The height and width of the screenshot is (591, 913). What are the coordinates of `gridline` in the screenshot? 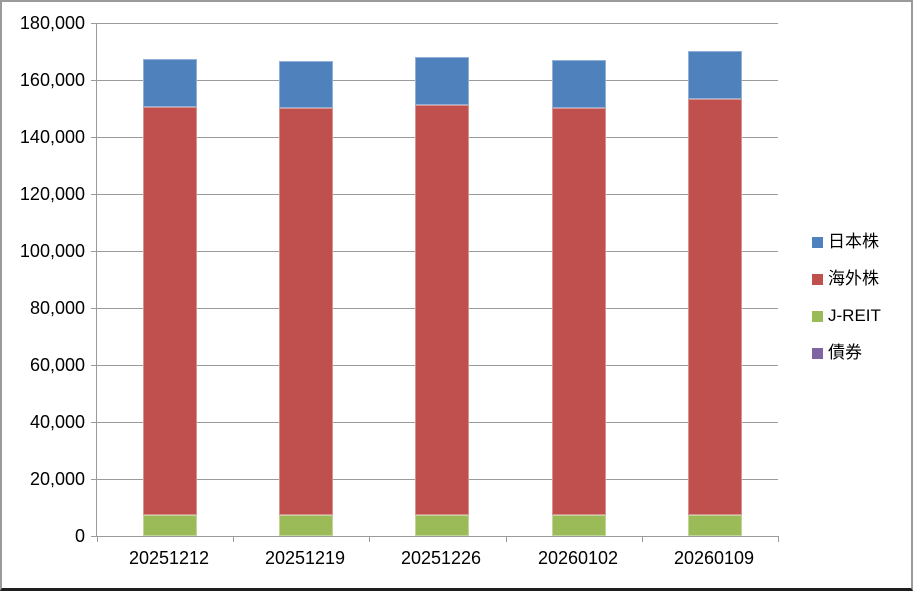 It's located at (437, 23).